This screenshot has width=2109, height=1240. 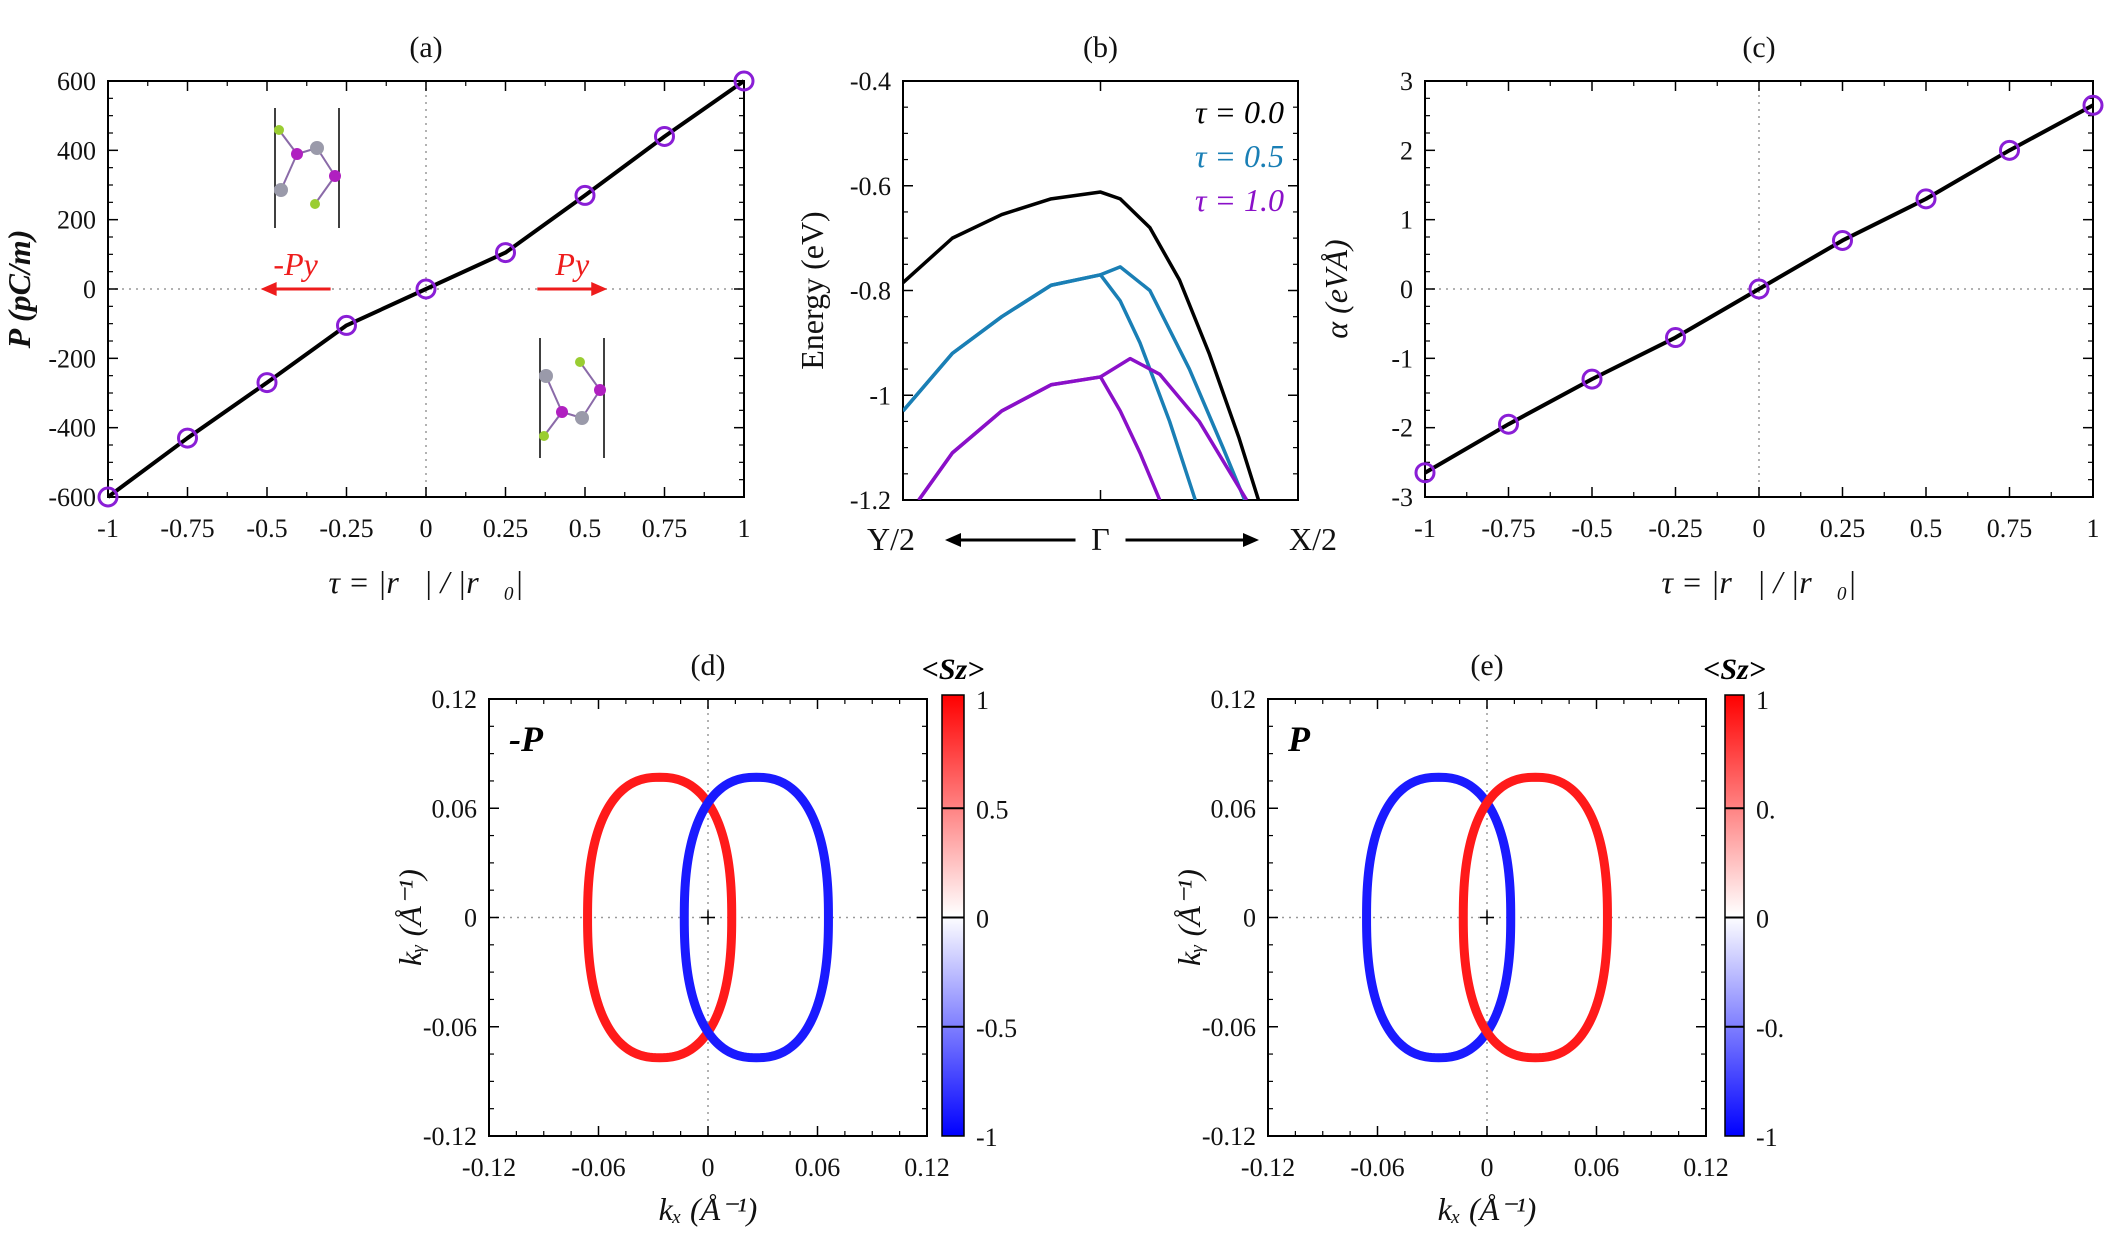 What do you see at coordinates (572, 264) in the screenshot?
I see `polarization-label: Py` at bounding box center [572, 264].